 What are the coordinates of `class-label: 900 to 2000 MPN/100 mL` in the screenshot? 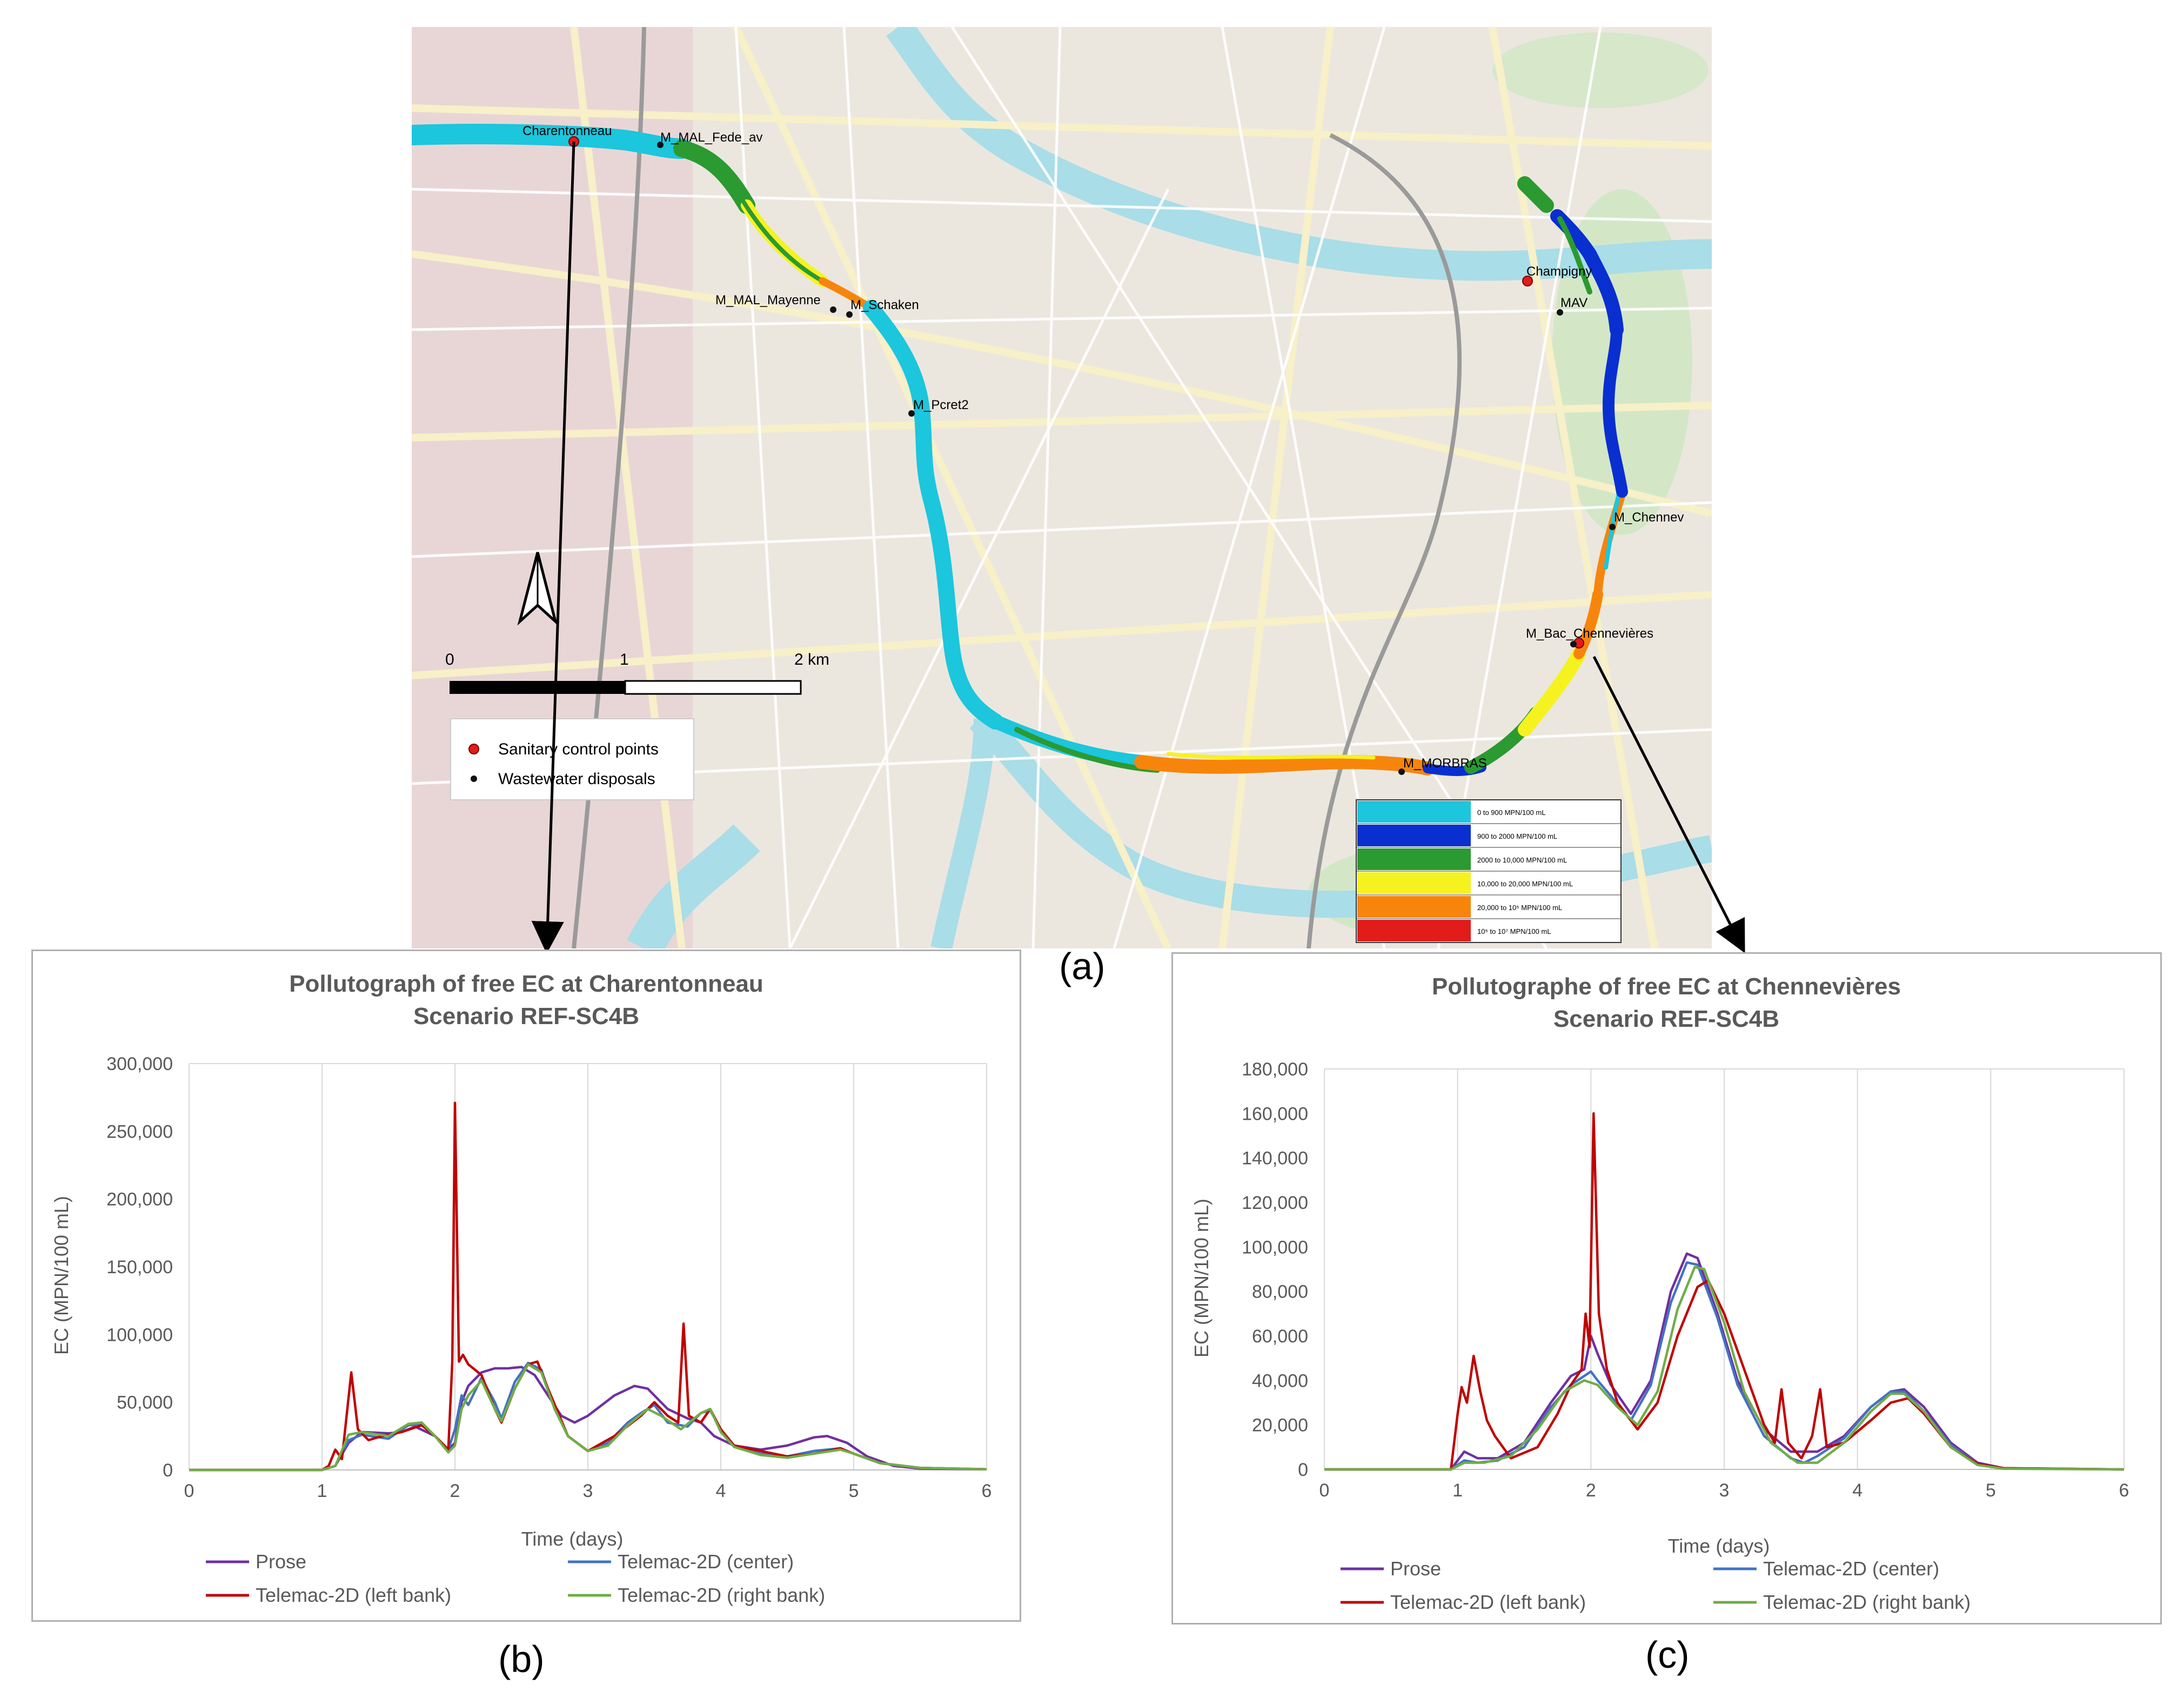 It's located at (1517, 836).